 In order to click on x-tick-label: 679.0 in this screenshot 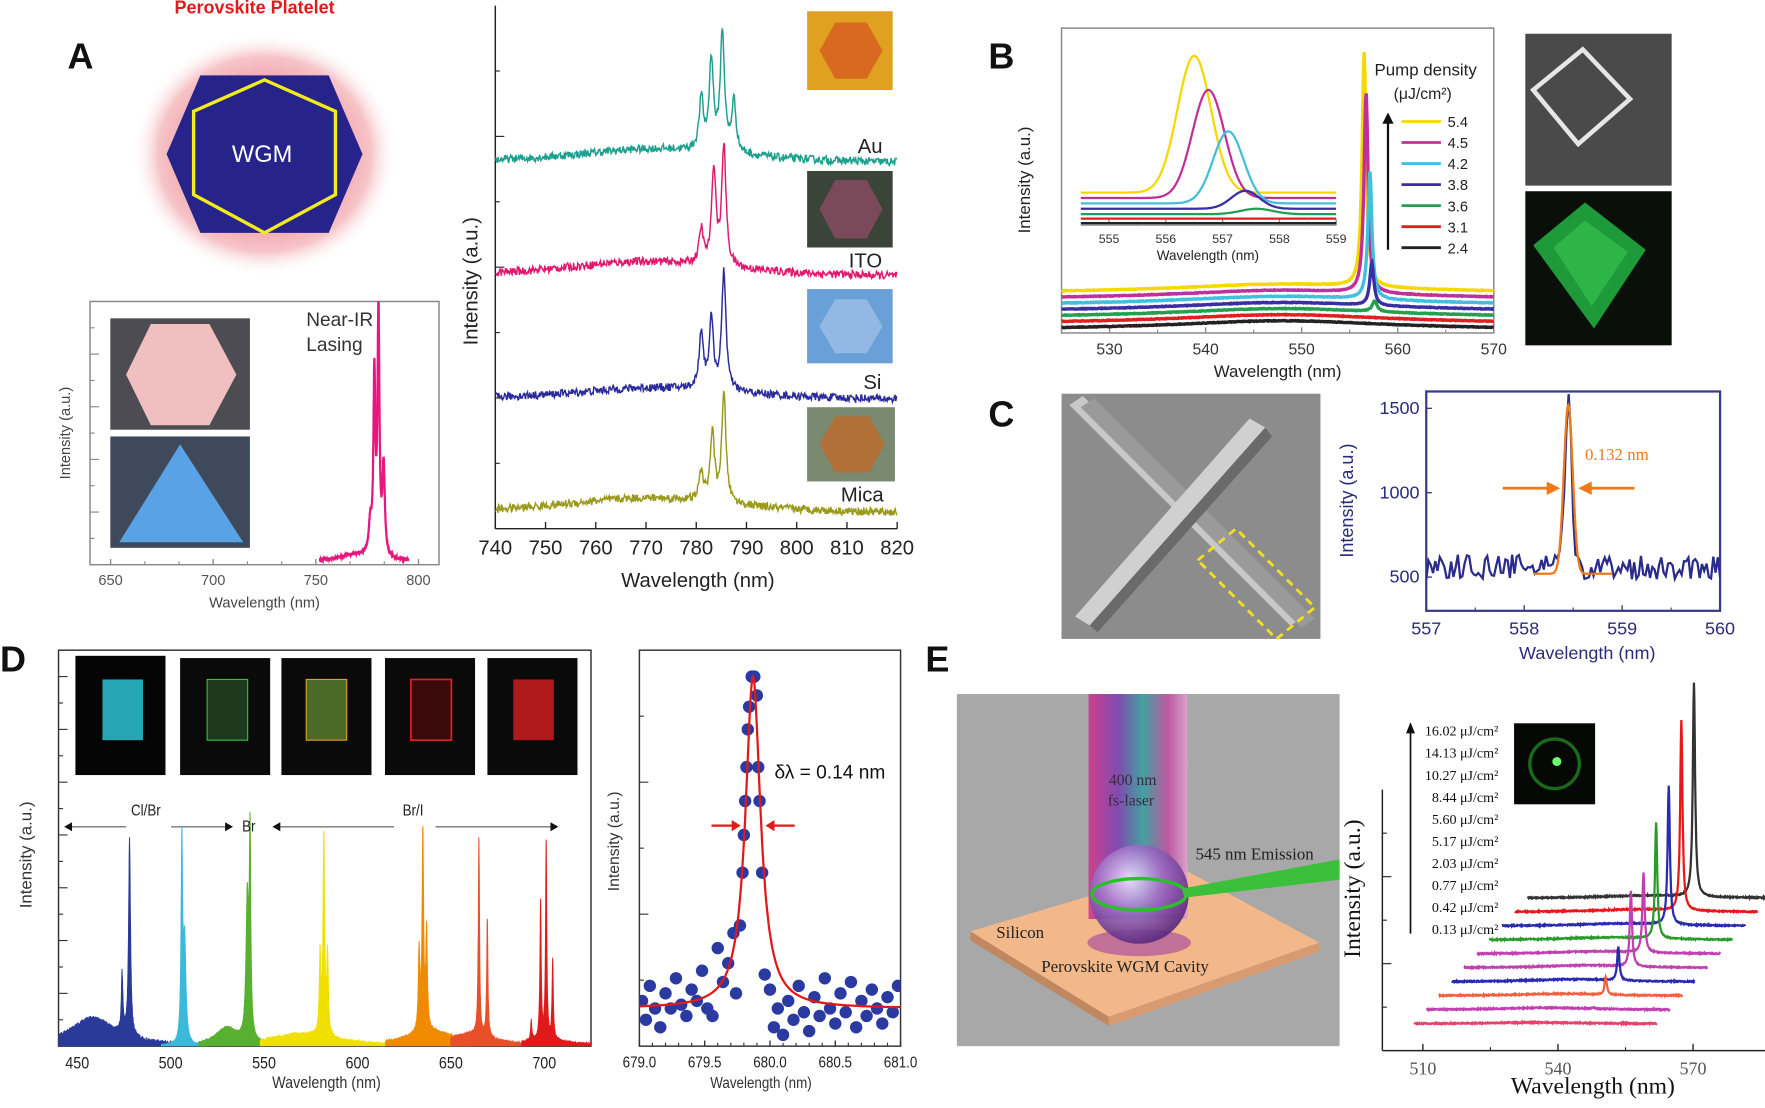, I will do `click(640, 1063)`.